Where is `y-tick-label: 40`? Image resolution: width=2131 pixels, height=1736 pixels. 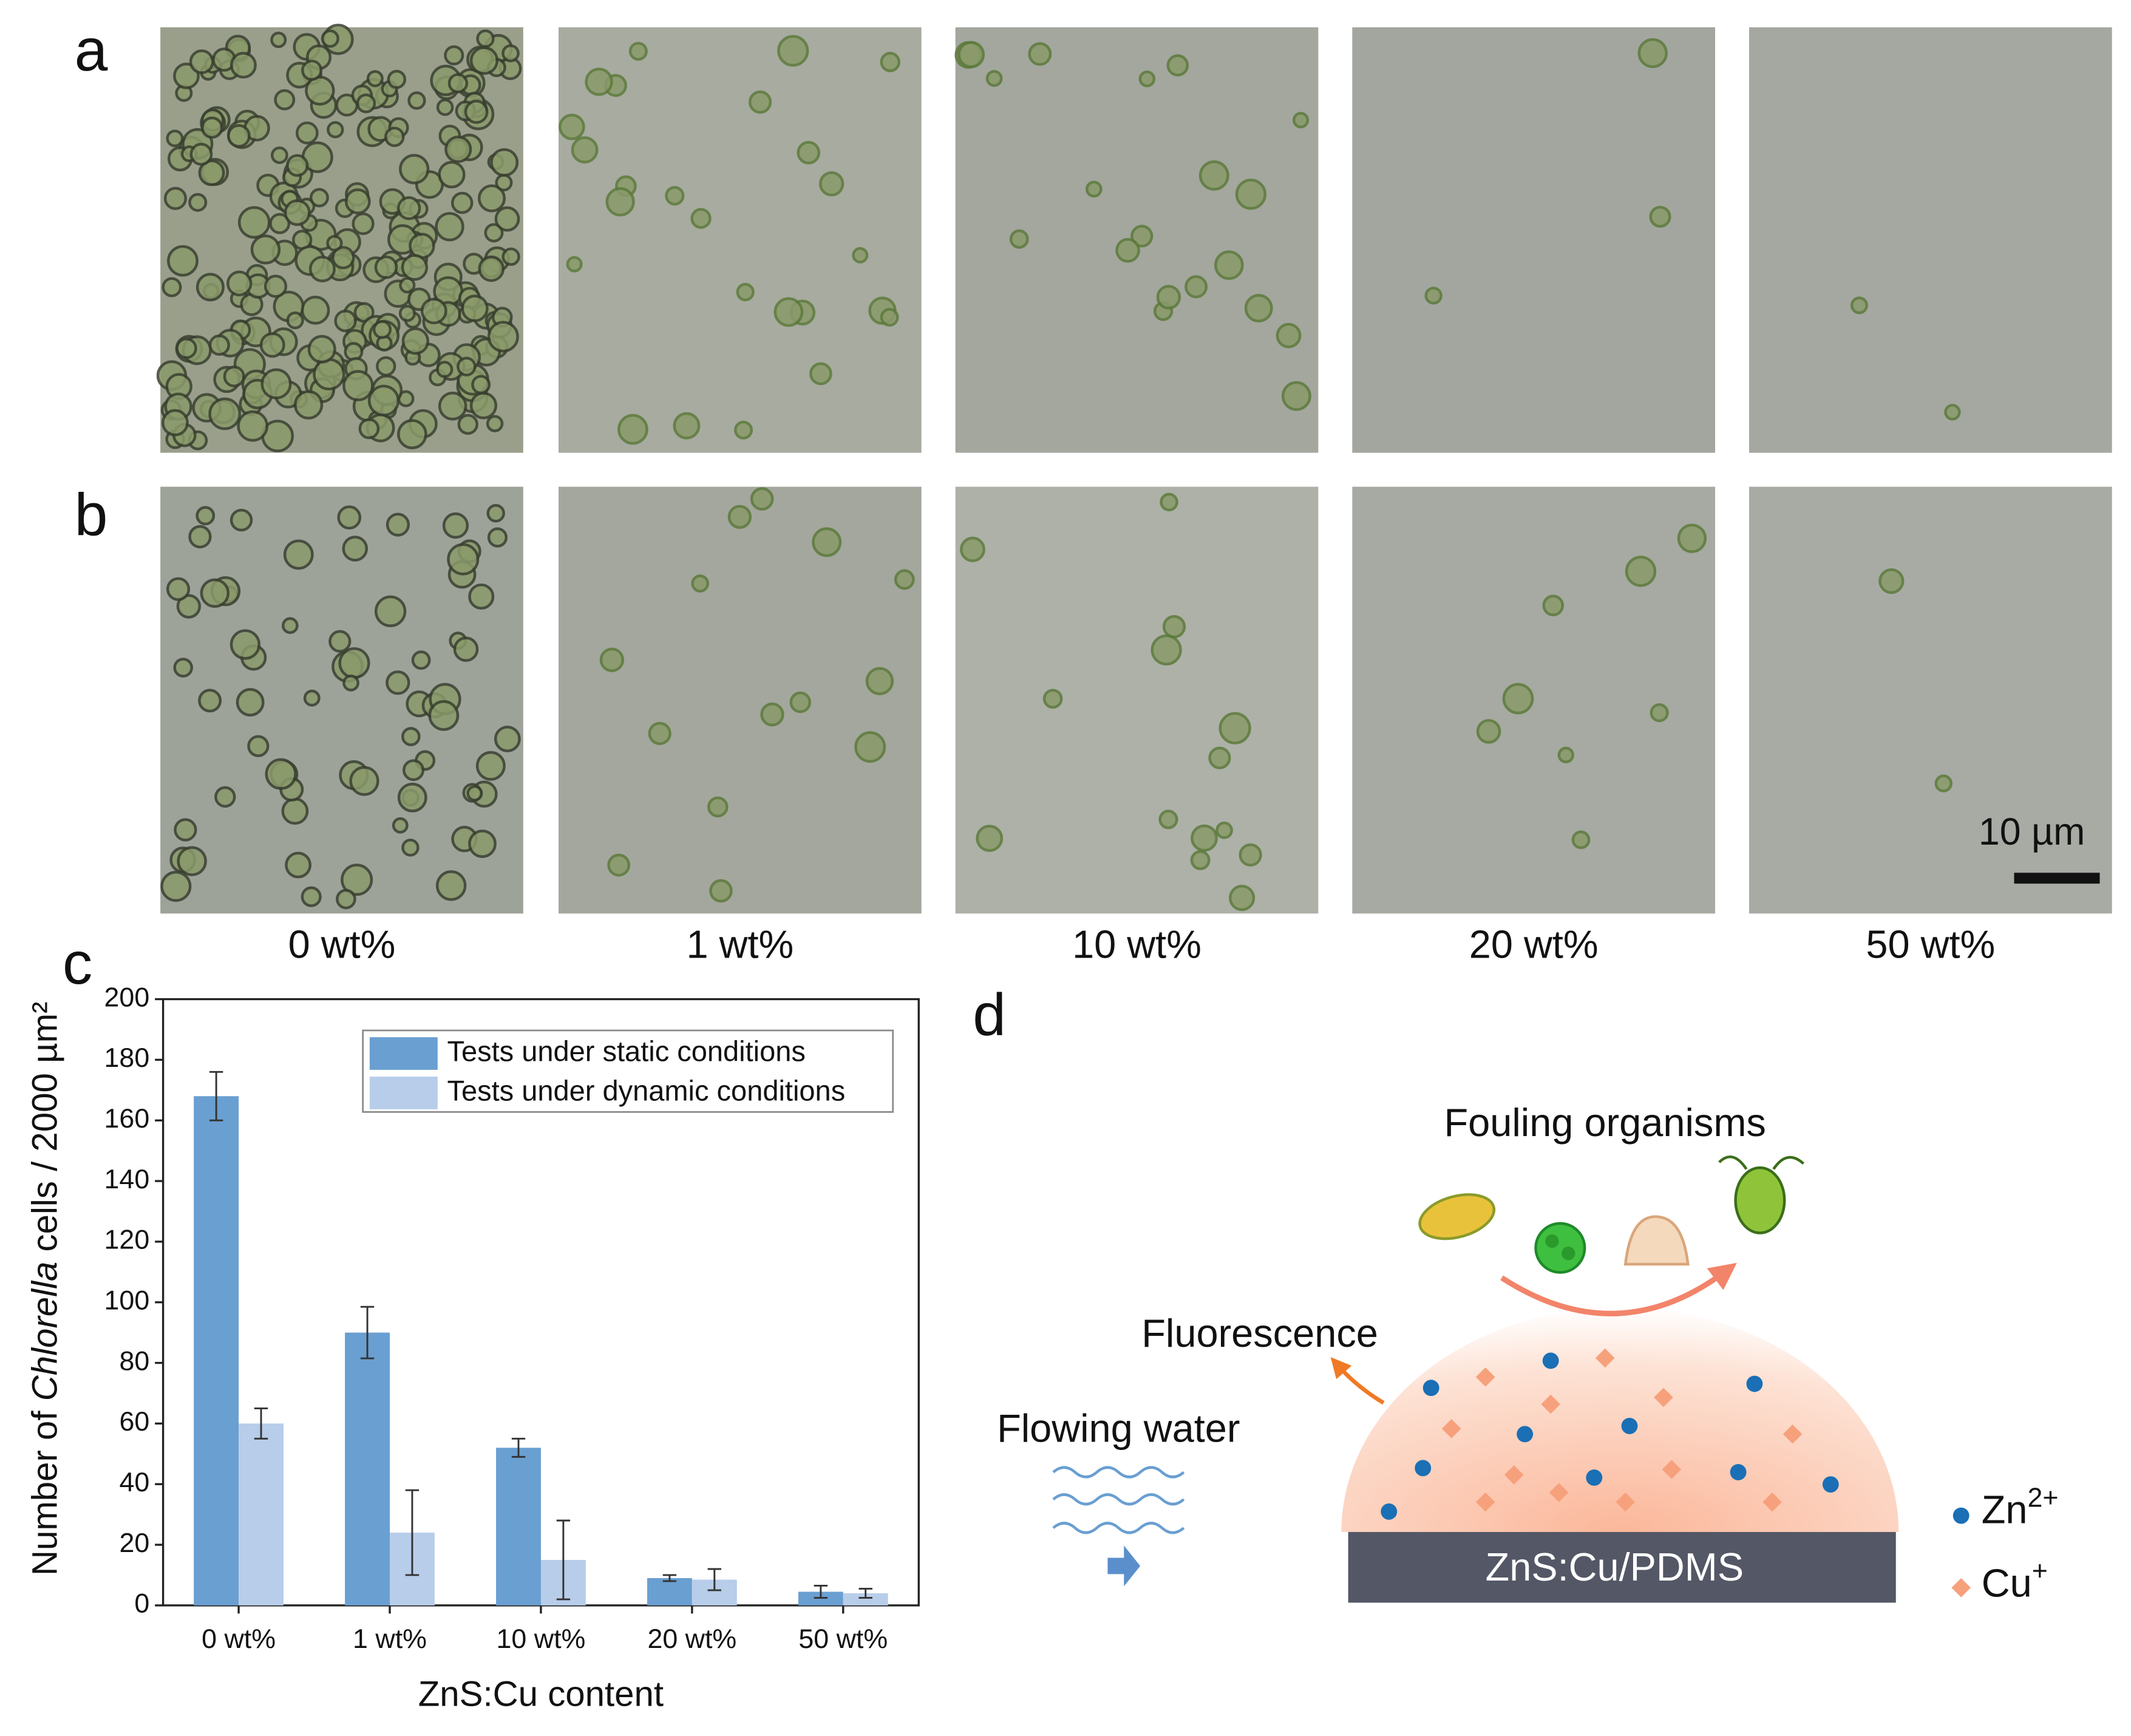
y-tick-label: 40 is located at coordinates (134, 1482).